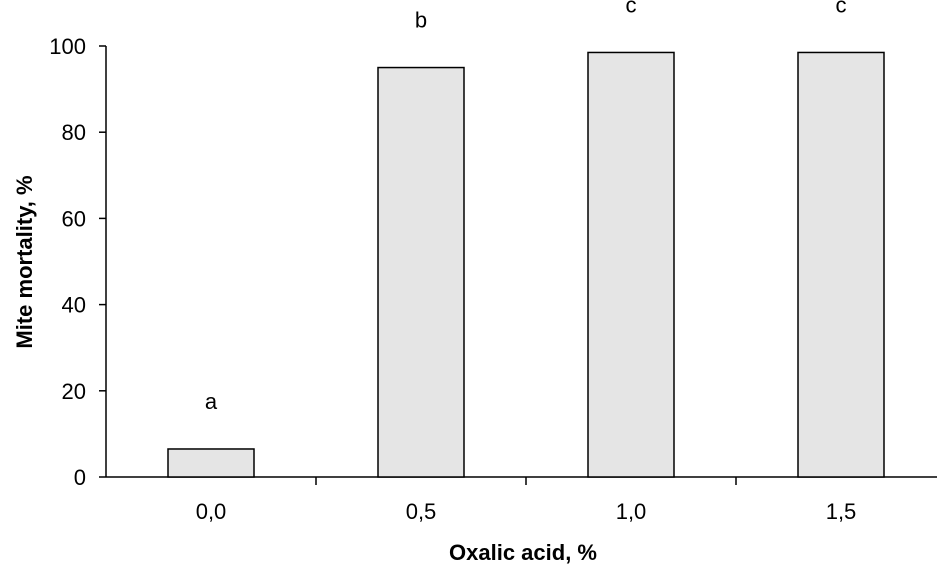 This screenshot has height=566, width=937. I want to click on x-tick-label: 1,5, so click(841, 511).